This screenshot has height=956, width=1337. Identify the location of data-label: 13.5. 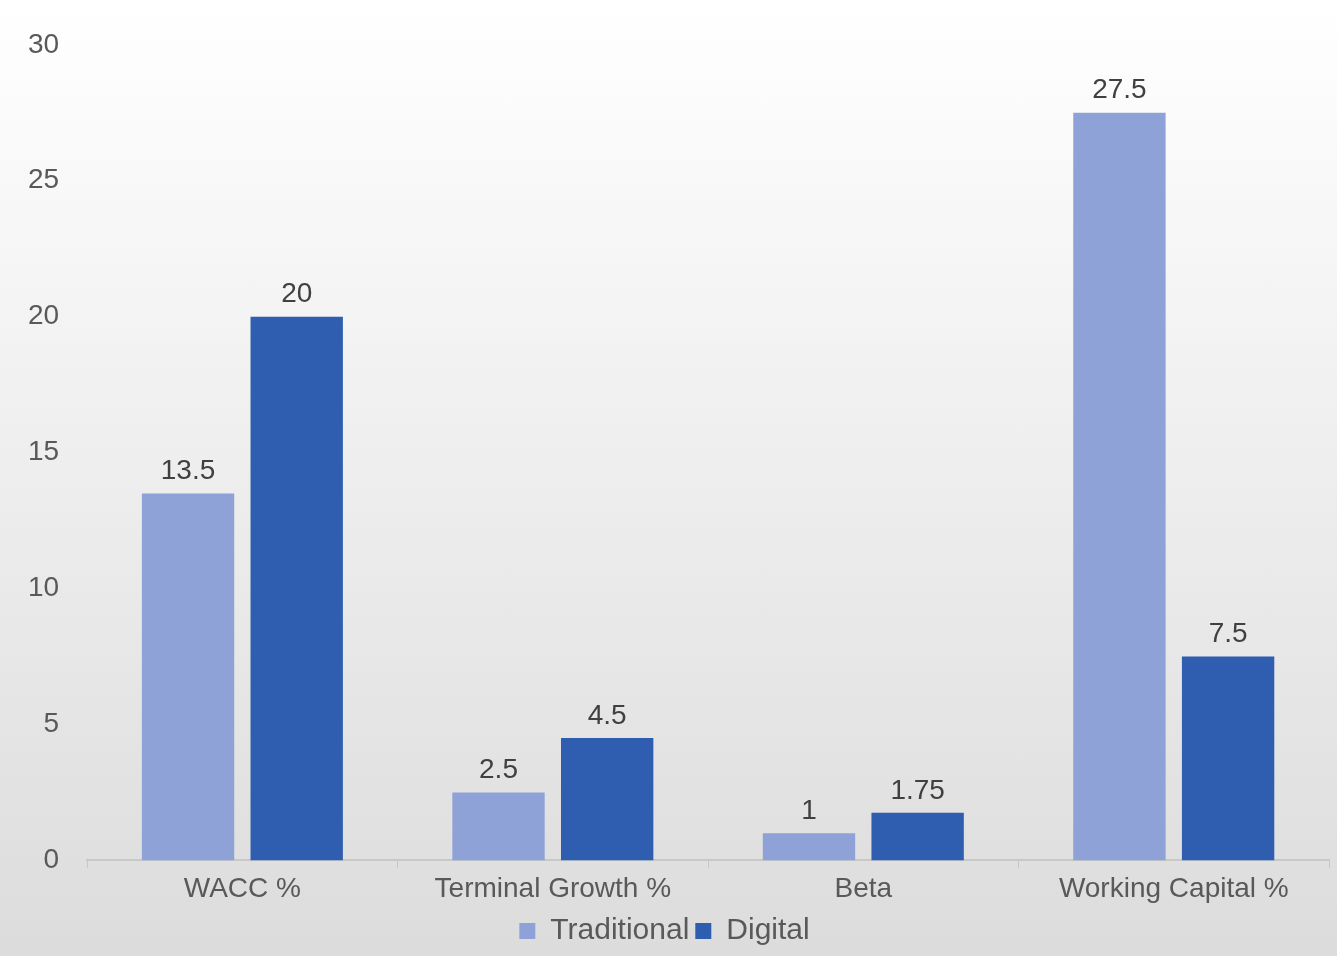
(188, 470).